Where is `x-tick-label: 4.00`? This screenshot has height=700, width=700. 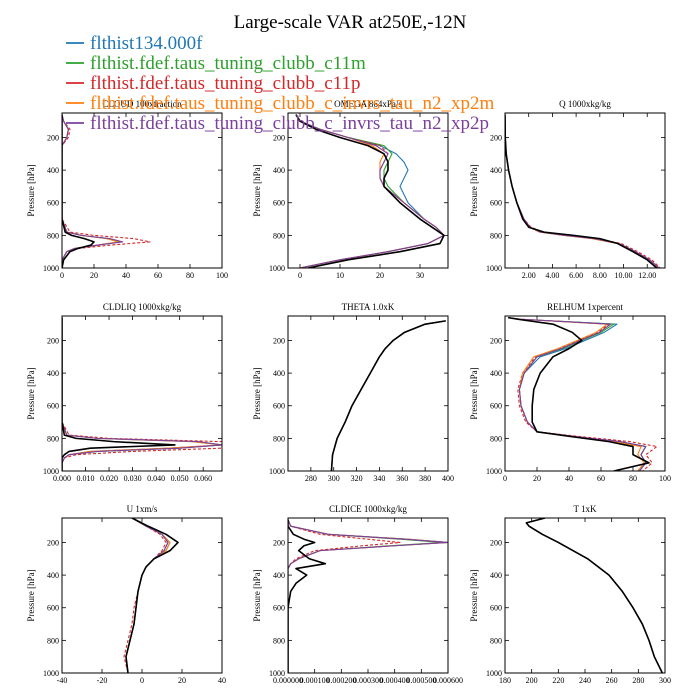
x-tick-label: 4.00 is located at coordinates (552, 275).